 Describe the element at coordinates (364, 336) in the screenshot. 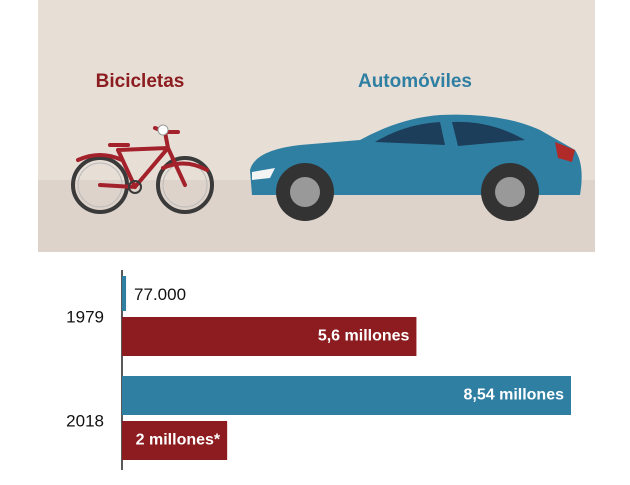

I see `value-label: 5,6 millones` at that location.